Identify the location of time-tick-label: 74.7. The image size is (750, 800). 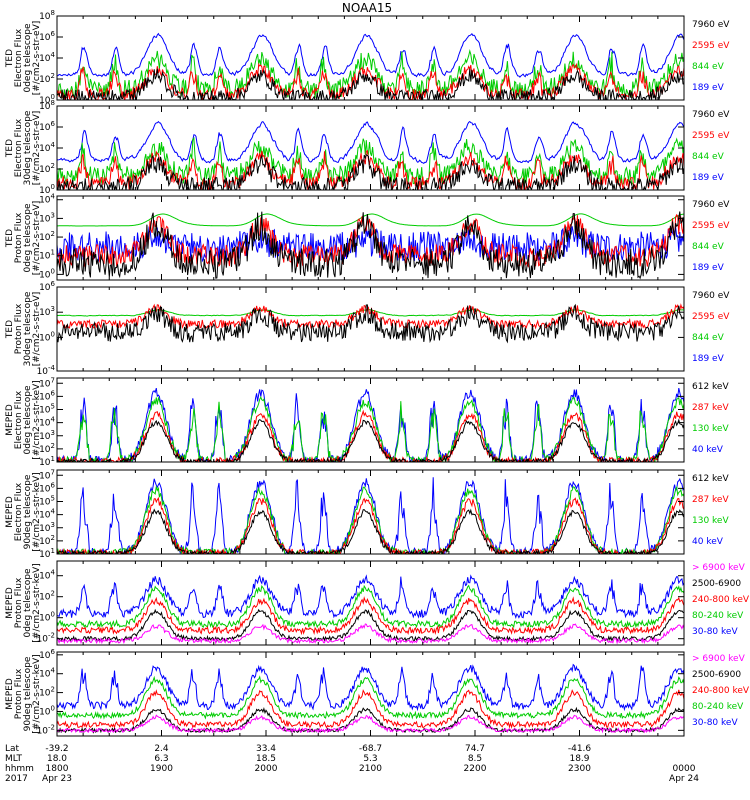
(475, 749).